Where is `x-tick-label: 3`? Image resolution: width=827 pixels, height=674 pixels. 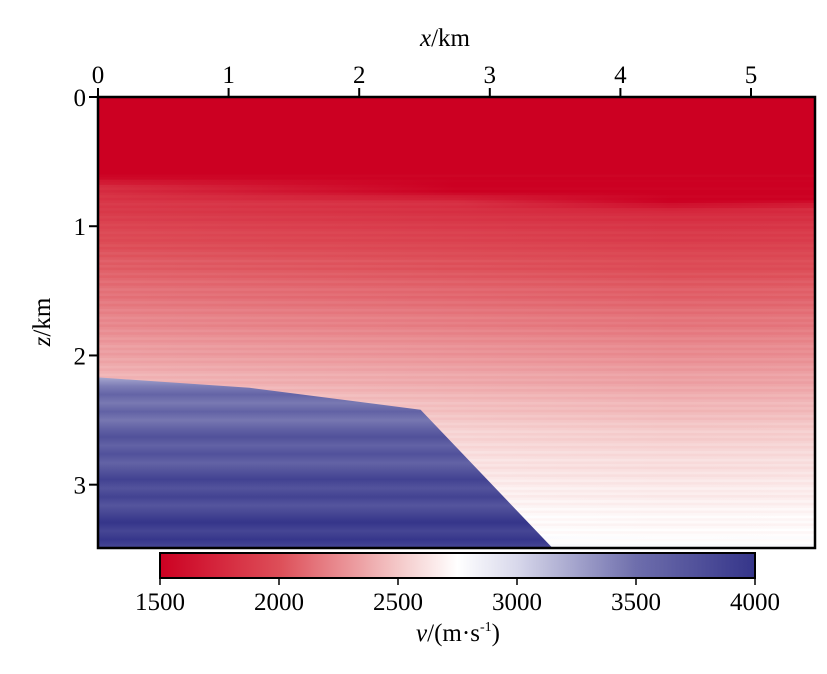
x-tick-label: 3 is located at coordinates (490, 75).